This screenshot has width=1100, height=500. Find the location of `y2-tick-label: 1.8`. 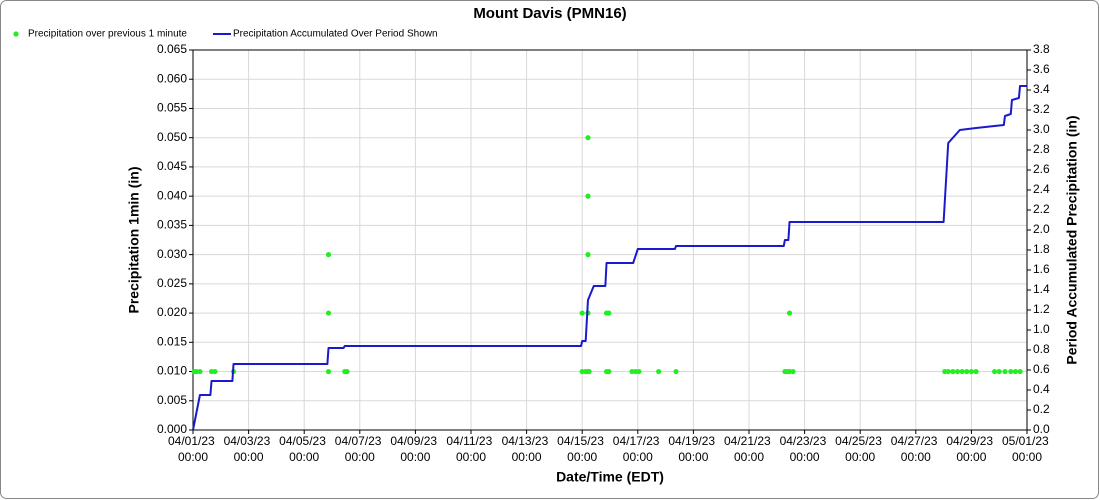

y2-tick-label: 1.8 is located at coordinates (1041, 249).